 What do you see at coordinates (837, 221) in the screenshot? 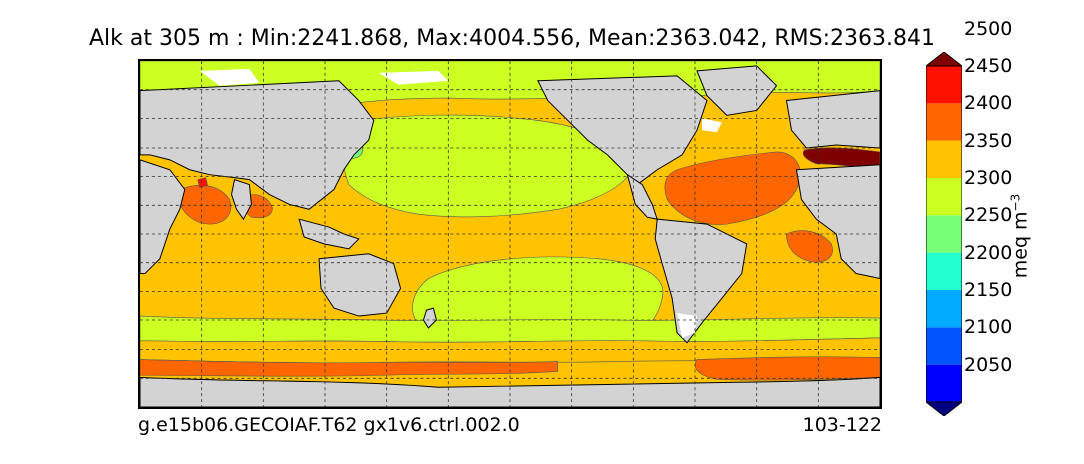
I see `africa-west-landmass` at bounding box center [837, 221].